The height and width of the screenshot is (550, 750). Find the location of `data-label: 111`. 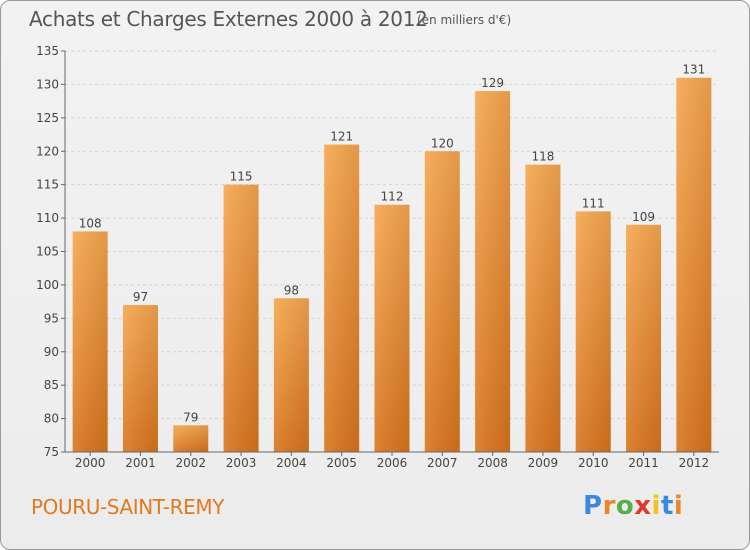

data-label: 111 is located at coordinates (593, 203).